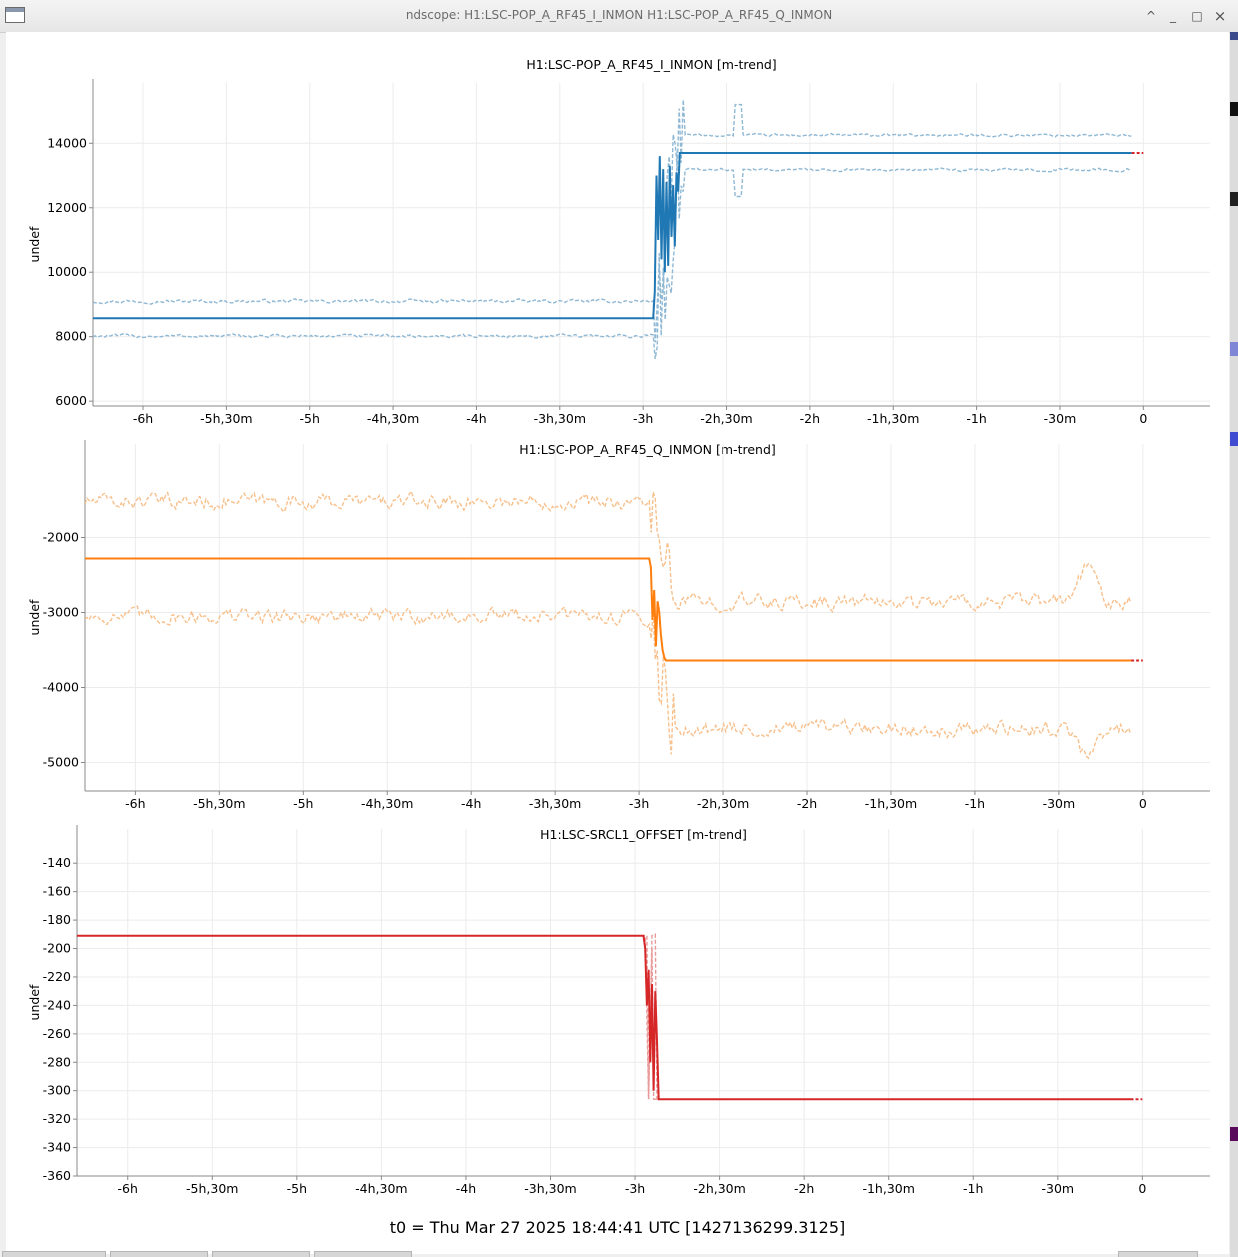 Image resolution: width=1238 pixels, height=1257 pixels. What do you see at coordinates (1142, 1188) in the screenshot?
I see `x-tick-label: 0` at bounding box center [1142, 1188].